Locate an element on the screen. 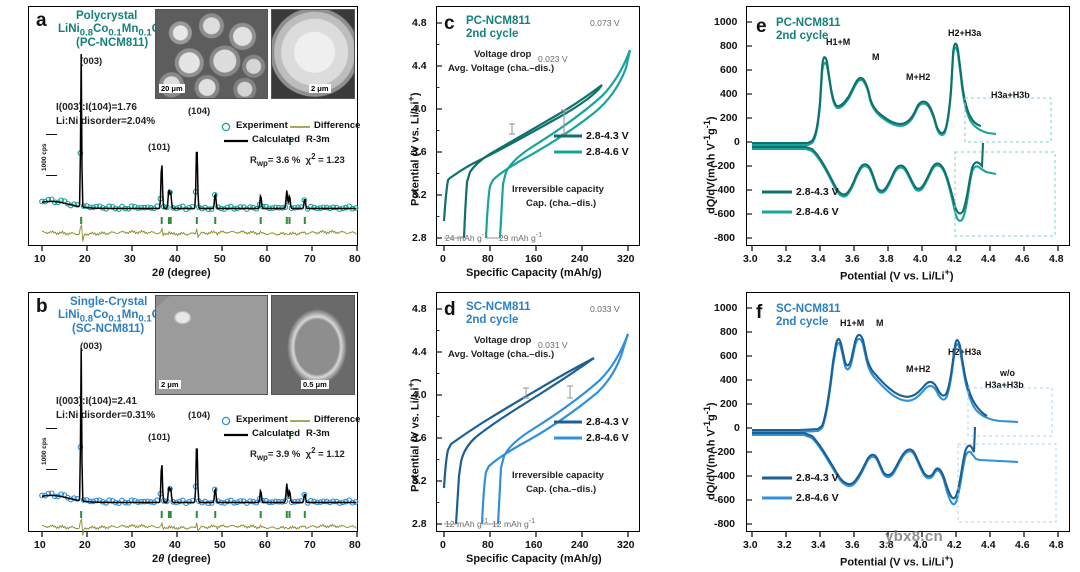  sem-scalebar-05um: 0.5 μm is located at coordinates (315, 384).